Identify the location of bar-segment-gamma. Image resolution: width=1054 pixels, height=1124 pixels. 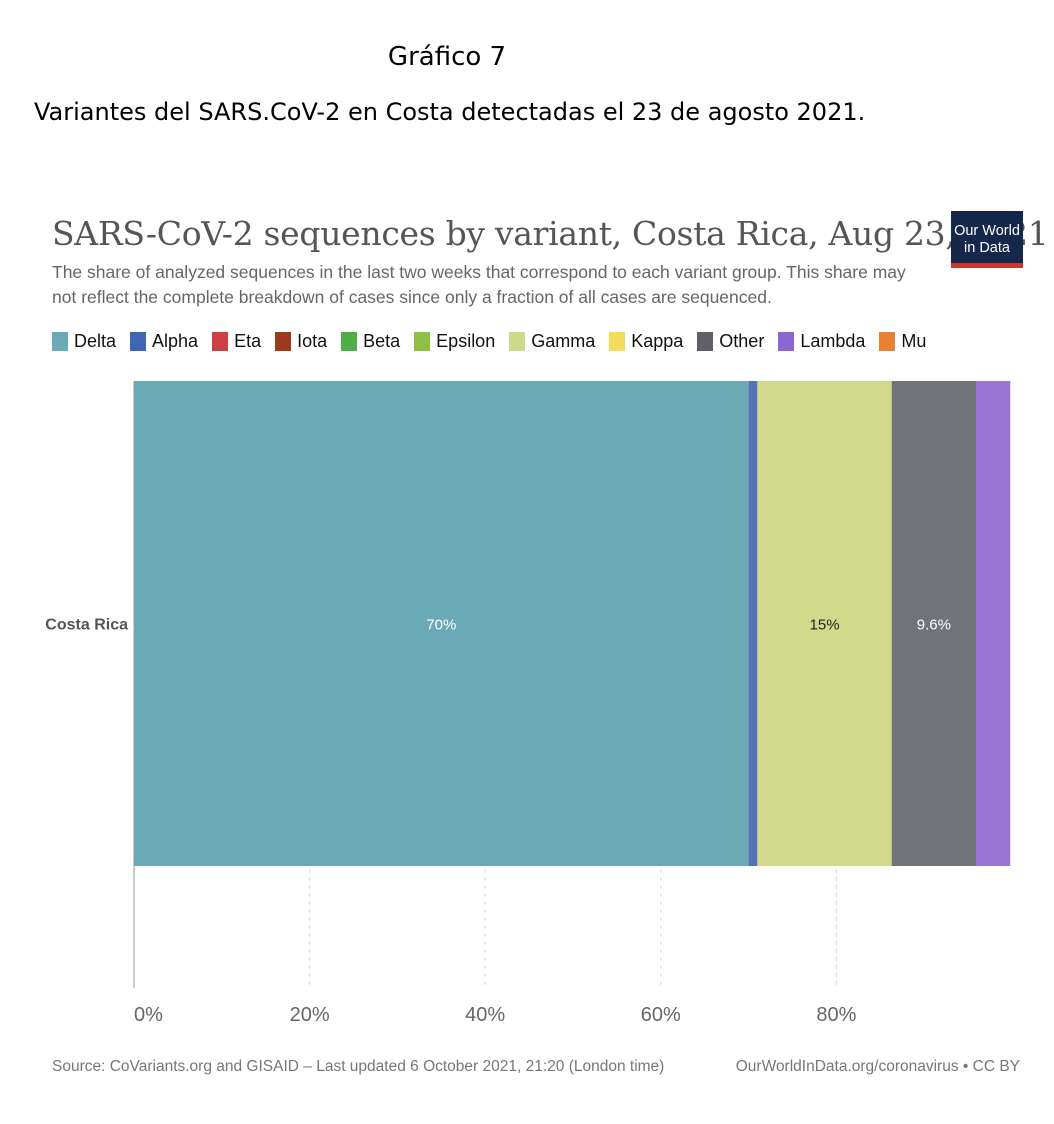
(824, 623).